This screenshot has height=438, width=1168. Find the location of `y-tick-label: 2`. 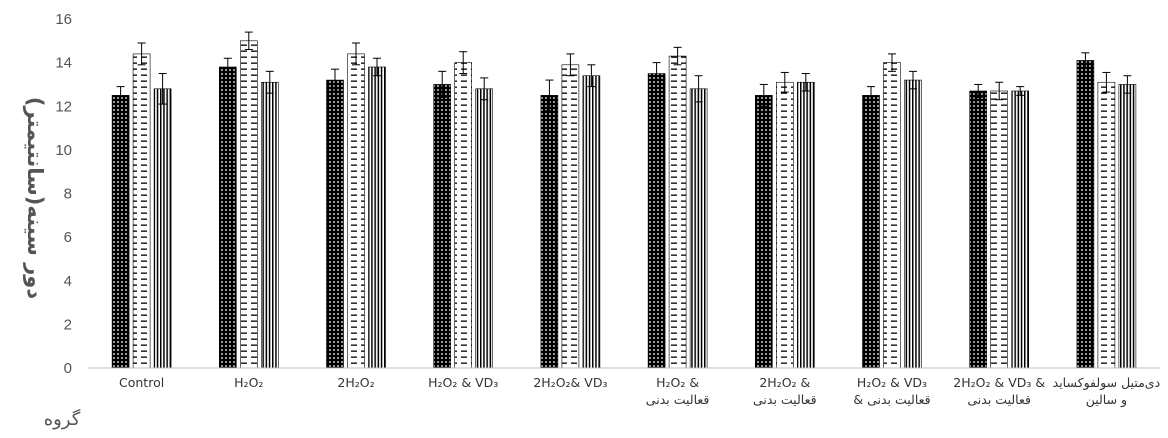

y-tick-label: 2 is located at coordinates (68, 324).